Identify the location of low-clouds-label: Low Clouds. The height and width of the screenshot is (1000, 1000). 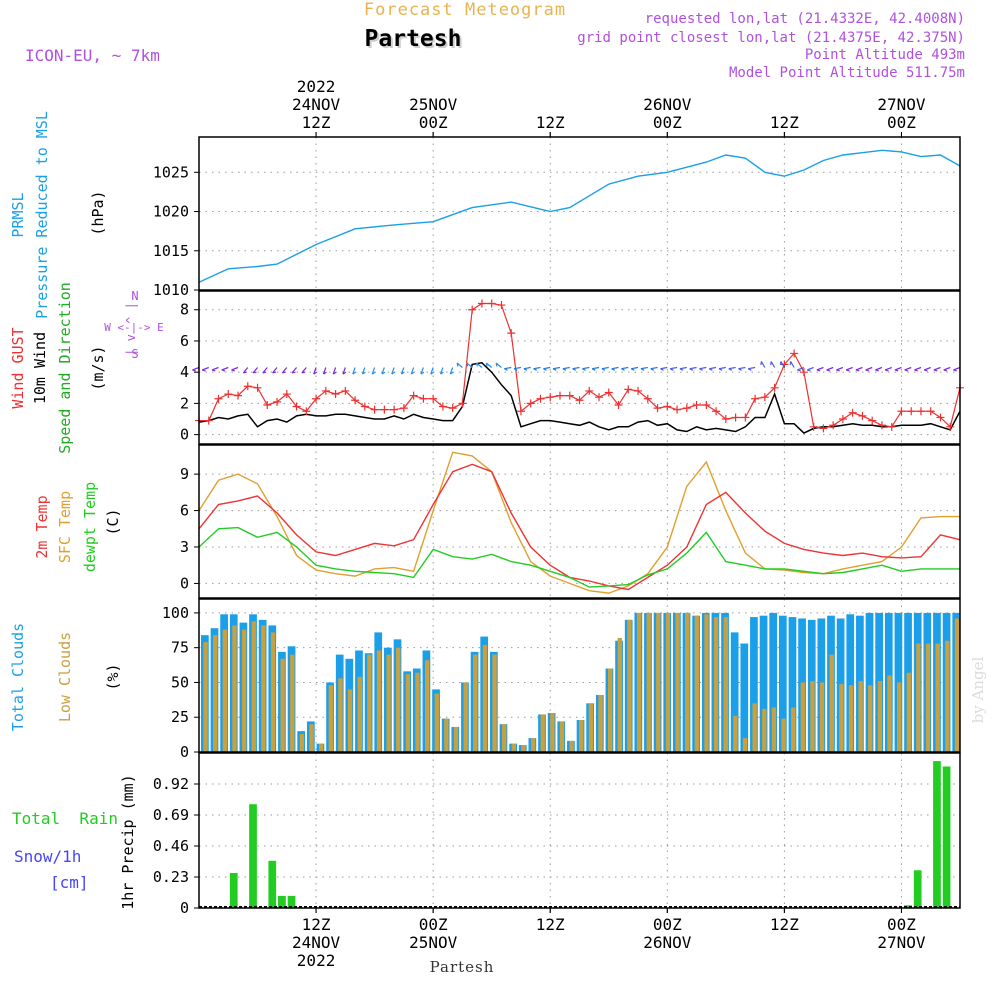
(65, 677).